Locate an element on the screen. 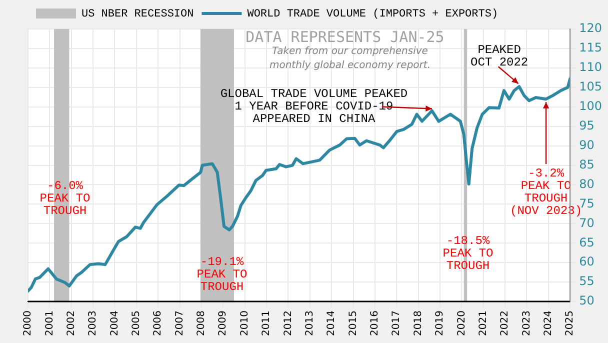  x-tick-label: 2017 is located at coordinates (396, 323).